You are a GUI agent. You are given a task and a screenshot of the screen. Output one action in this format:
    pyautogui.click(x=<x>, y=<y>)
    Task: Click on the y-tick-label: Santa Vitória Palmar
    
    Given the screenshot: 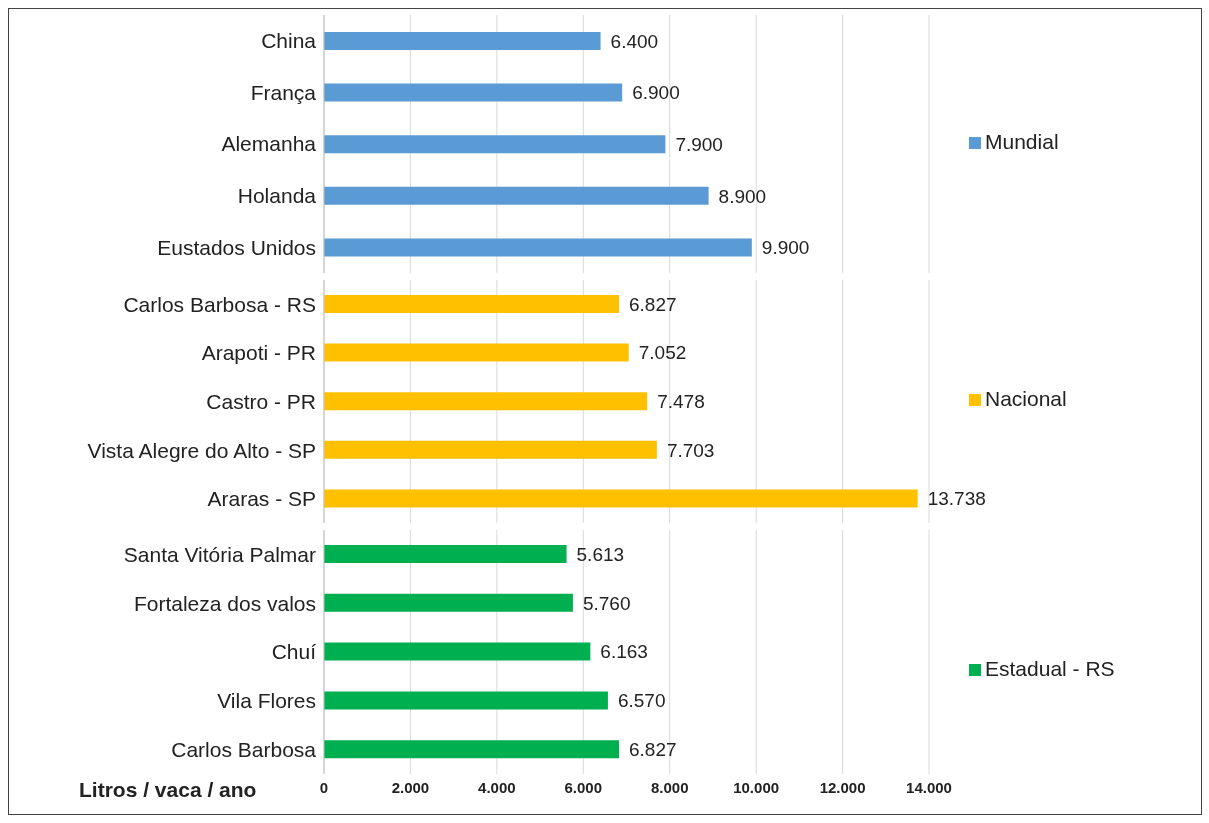 What is the action you would take?
    pyautogui.click(x=219, y=554)
    